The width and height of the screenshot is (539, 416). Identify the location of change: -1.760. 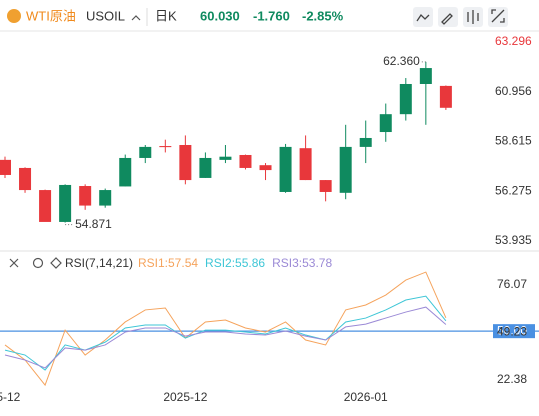
(271, 15).